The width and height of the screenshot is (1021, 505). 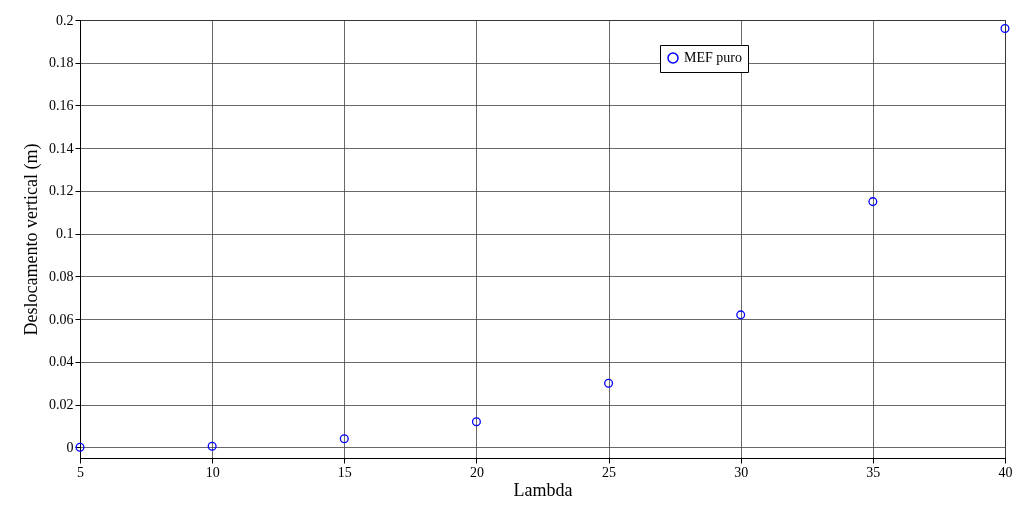 I want to click on x-tick-label: 30, so click(x=741, y=472).